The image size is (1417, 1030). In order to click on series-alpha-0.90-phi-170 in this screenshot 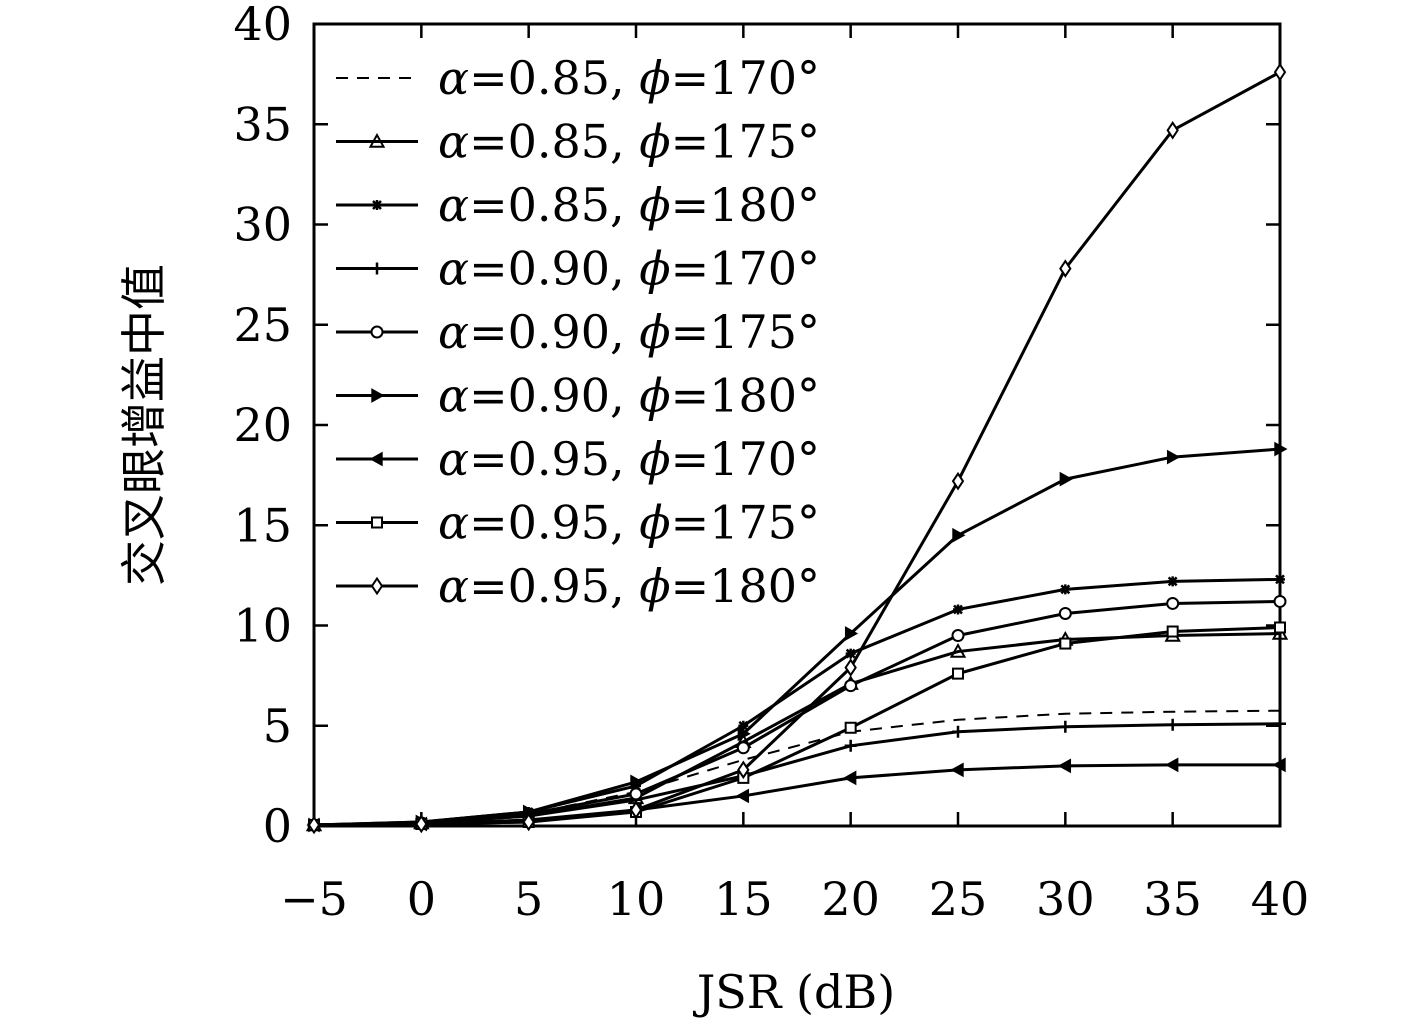, I will do `click(797, 774)`.